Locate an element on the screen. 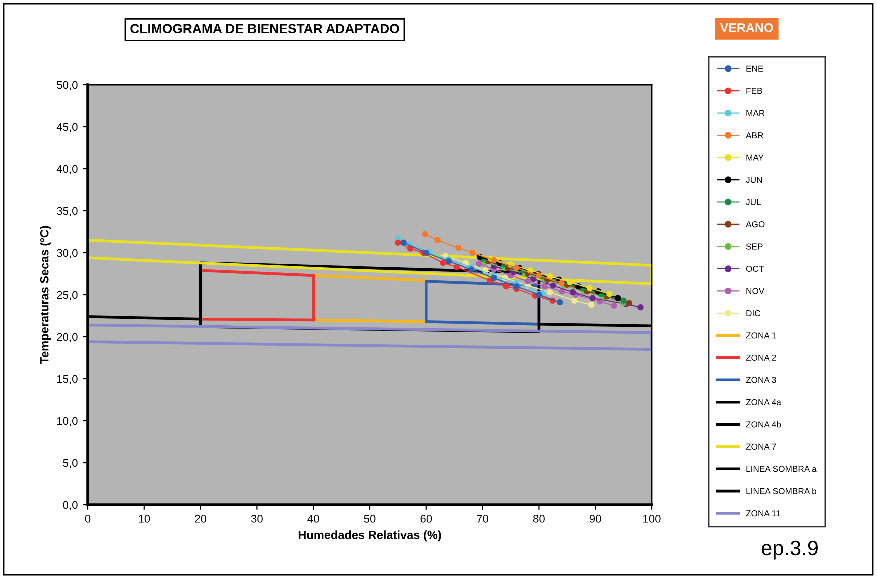 This screenshot has width=877, height=579. legend-label: ZONA 4a is located at coordinates (764, 402).